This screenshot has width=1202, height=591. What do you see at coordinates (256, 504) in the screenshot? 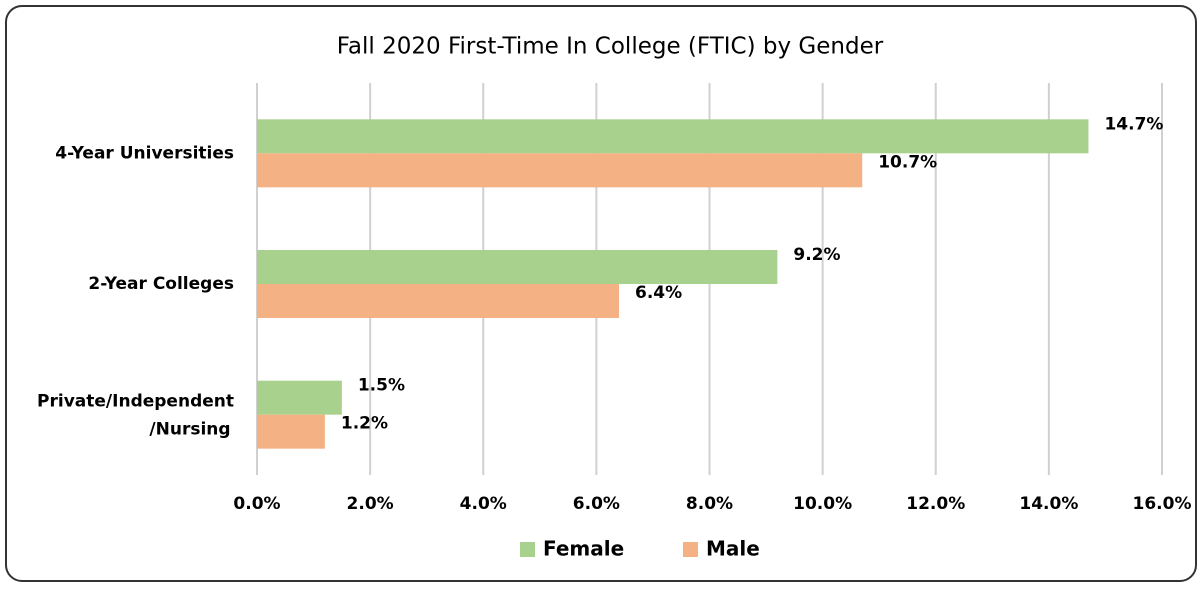
I see `x-tick-label: 0.0%` at bounding box center [256, 504].